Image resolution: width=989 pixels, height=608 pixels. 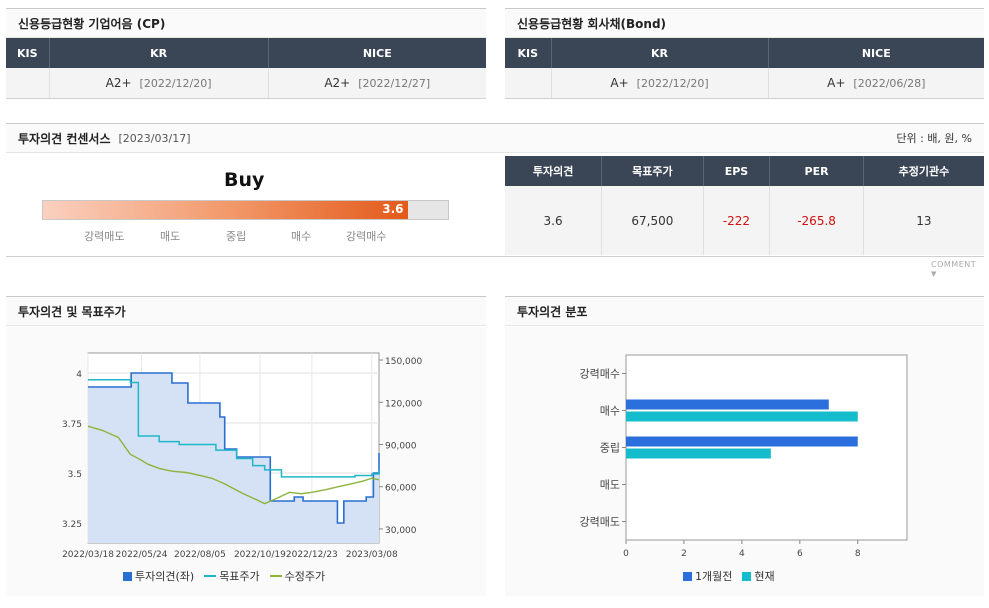 I want to click on consensus-divider, so click(x=495, y=256).